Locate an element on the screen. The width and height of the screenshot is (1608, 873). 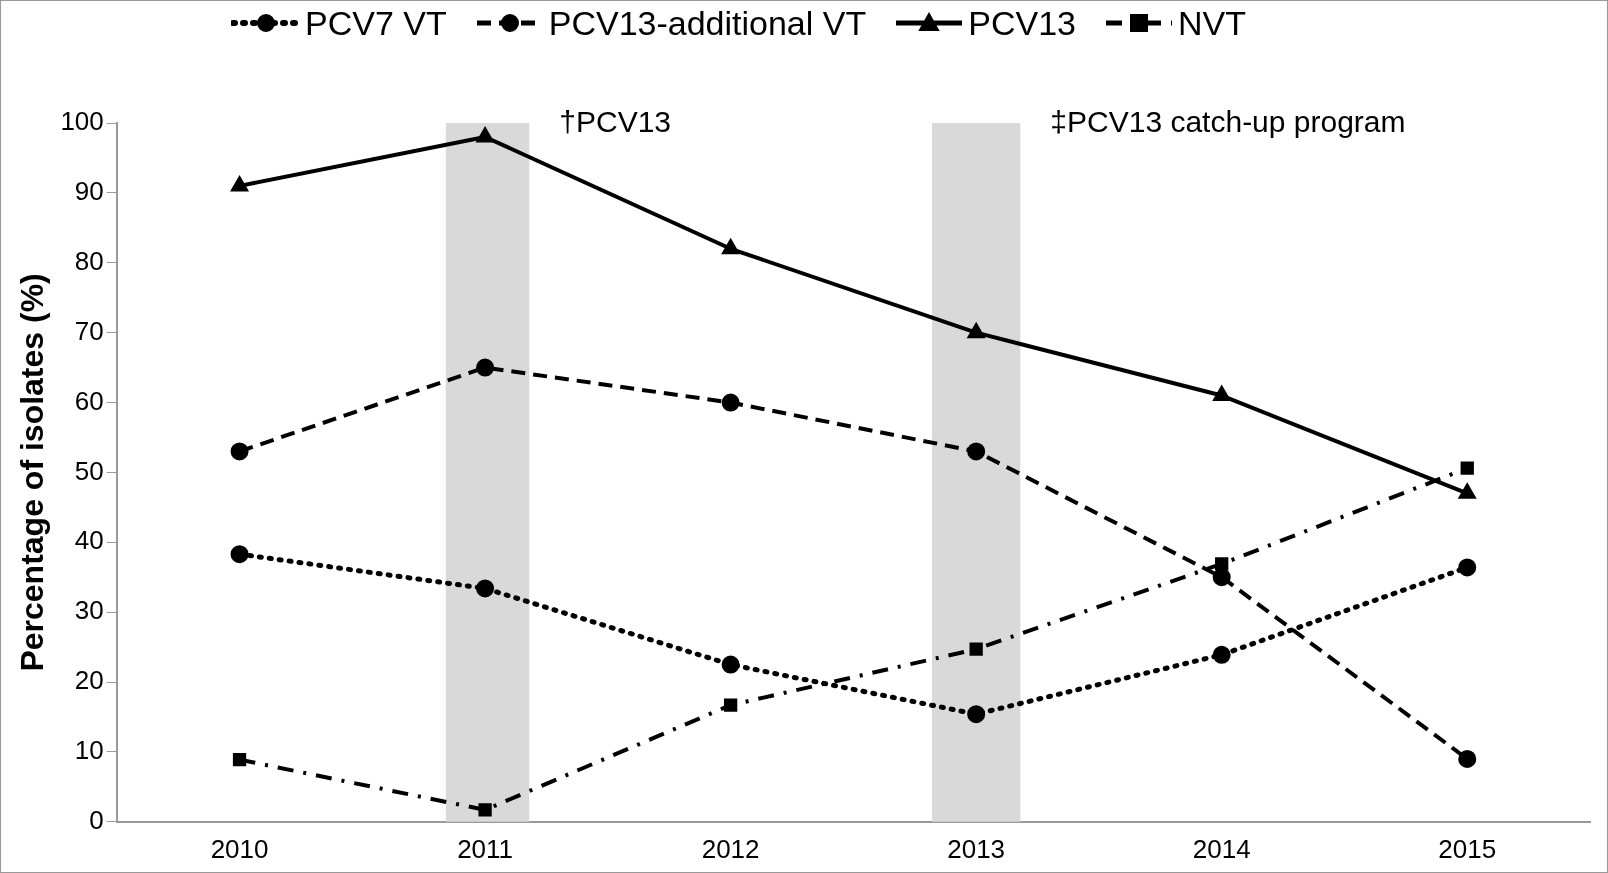
legend-label: PCV7 VT is located at coordinates (376, 23).